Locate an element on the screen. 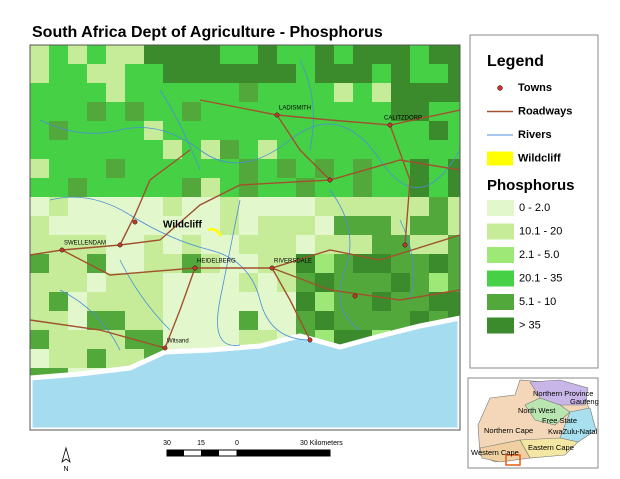  phosphorus-title: Phosphorus is located at coordinates (531, 185).